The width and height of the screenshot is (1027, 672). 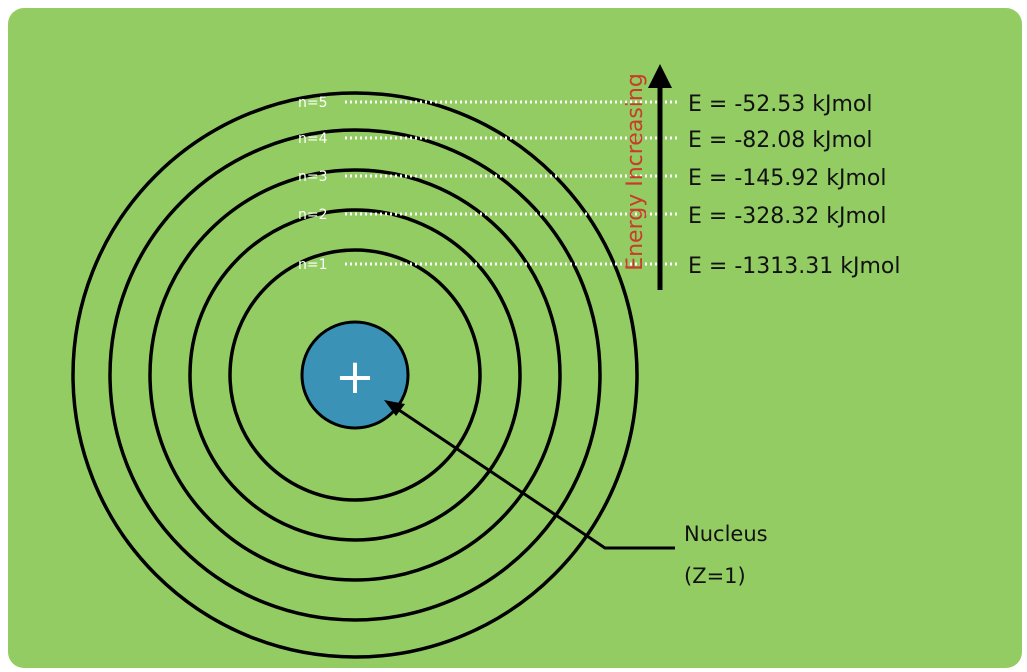 I want to click on energy-label-n5: E = -52.53 kJmol, so click(x=780, y=104).